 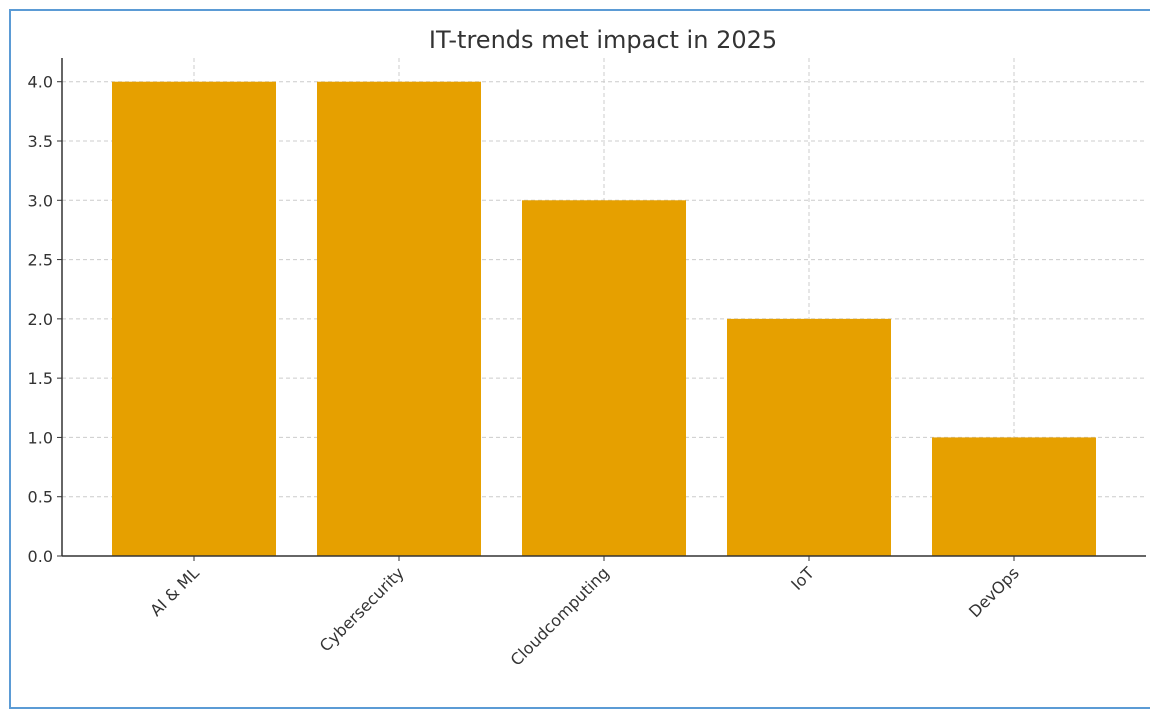 What do you see at coordinates (802, 578) in the screenshot?
I see `x-tick-label: IoT` at bounding box center [802, 578].